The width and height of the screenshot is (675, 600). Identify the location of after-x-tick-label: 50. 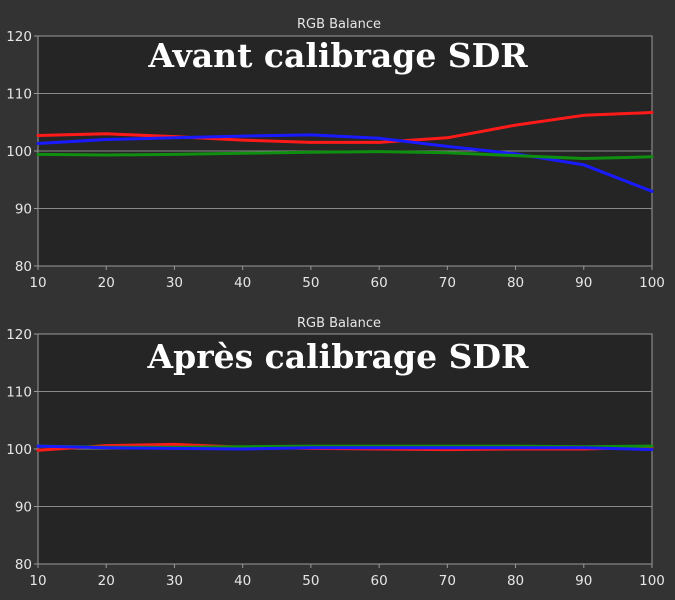
(310, 581).